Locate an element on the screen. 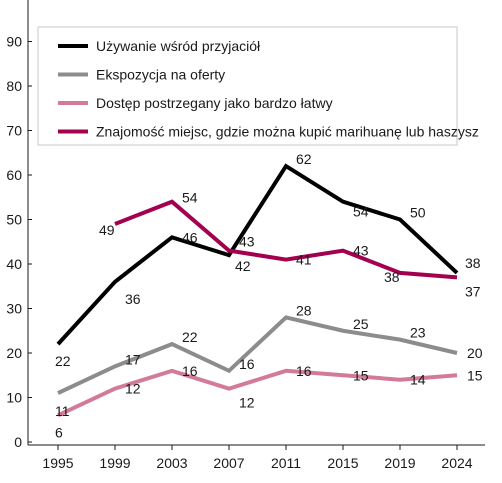  data-label: 49 is located at coordinates (107, 230).